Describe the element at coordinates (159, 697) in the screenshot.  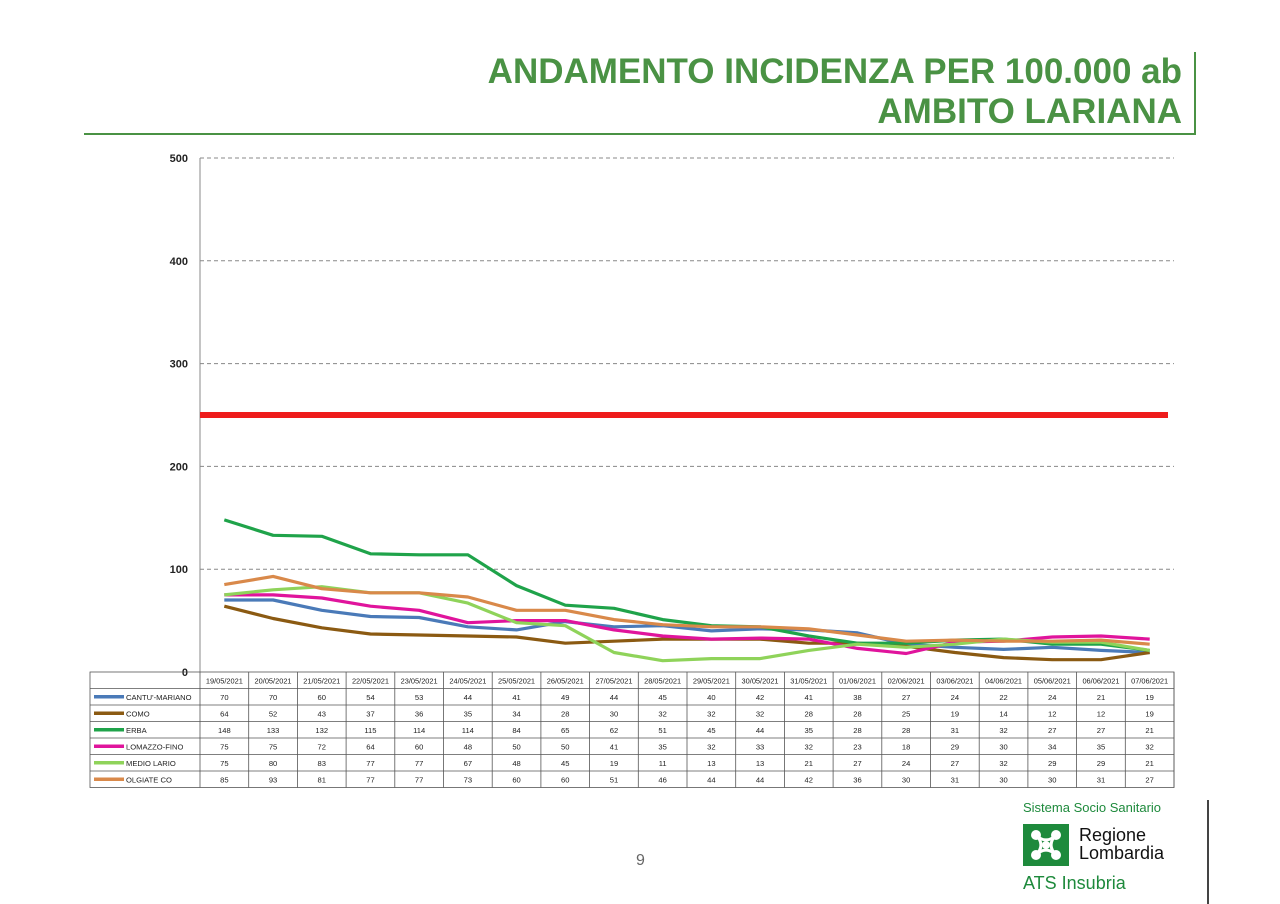
I see `legend-label: CANTU'-MARIANO` at that location.